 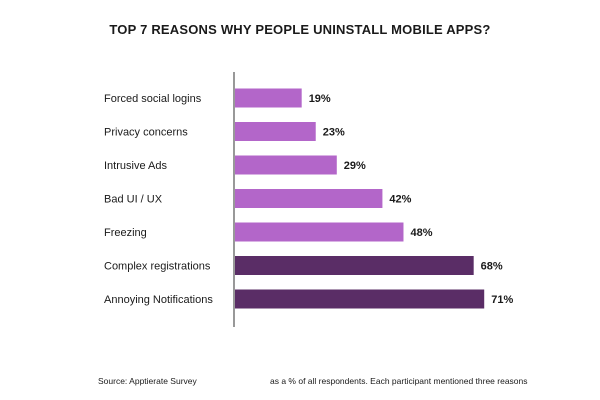 What do you see at coordinates (354, 265) in the screenshot?
I see `bar-complex-registrations` at bounding box center [354, 265].